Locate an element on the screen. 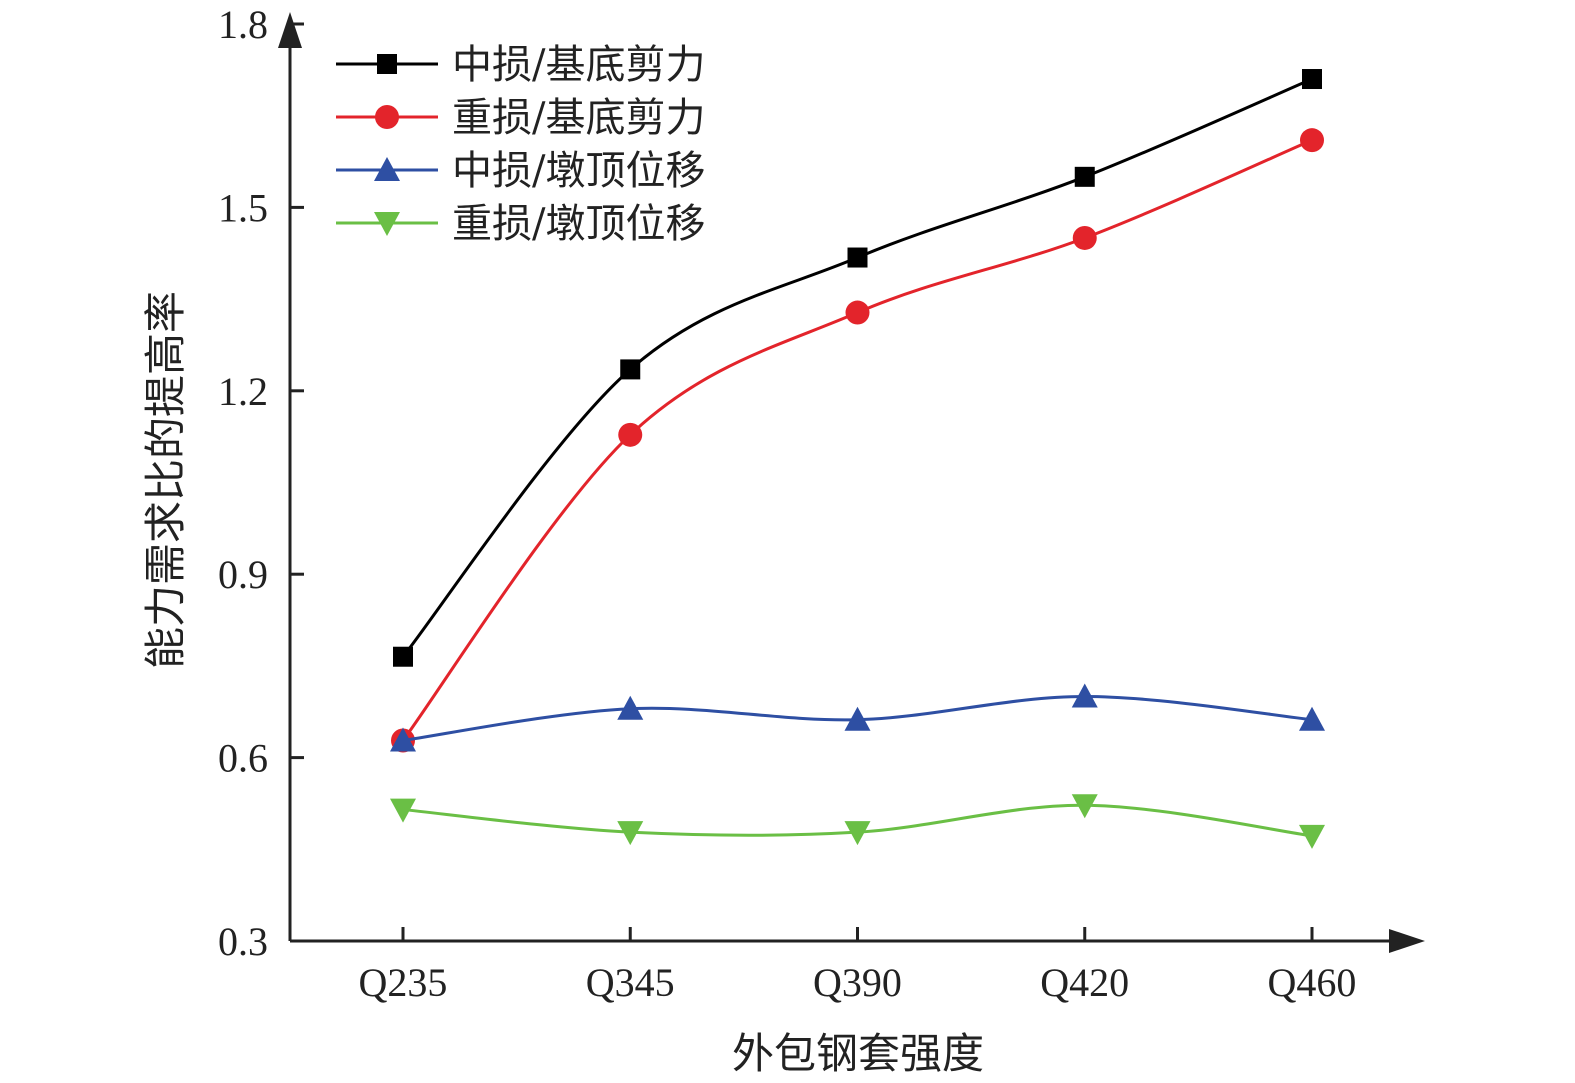 The width and height of the screenshot is (1575, 1083). legend-label: 重损/基底剪力 is located at coordinates (578, 118).